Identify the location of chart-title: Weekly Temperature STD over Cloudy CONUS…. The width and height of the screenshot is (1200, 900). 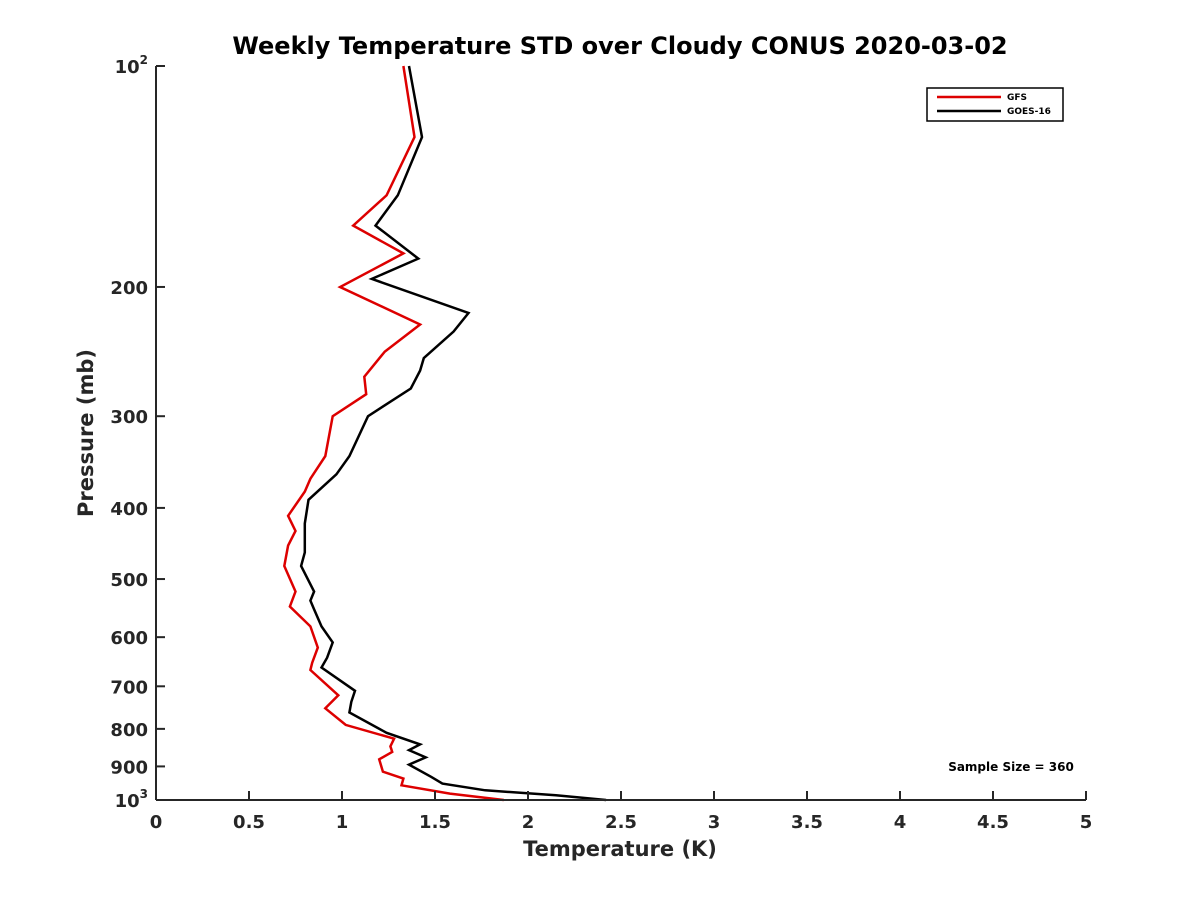
(619, 46).